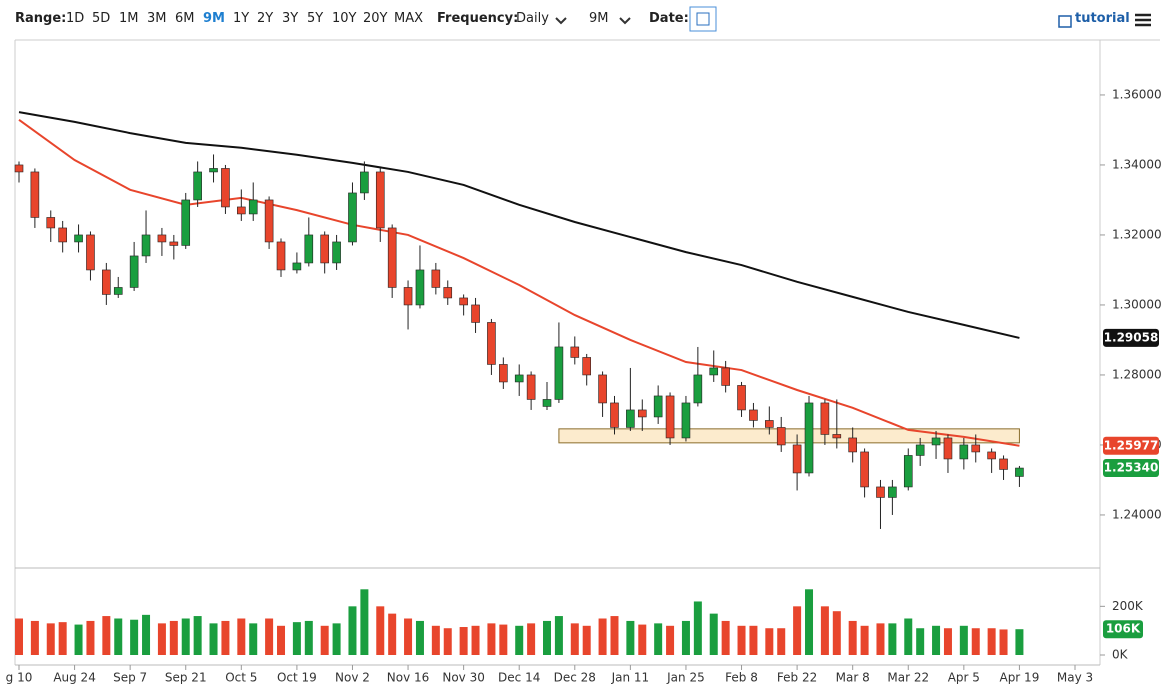 The width and height of the screenshot is (1165, 699). I want to click on x-tick-label: Oct 5, so click(241, 678).